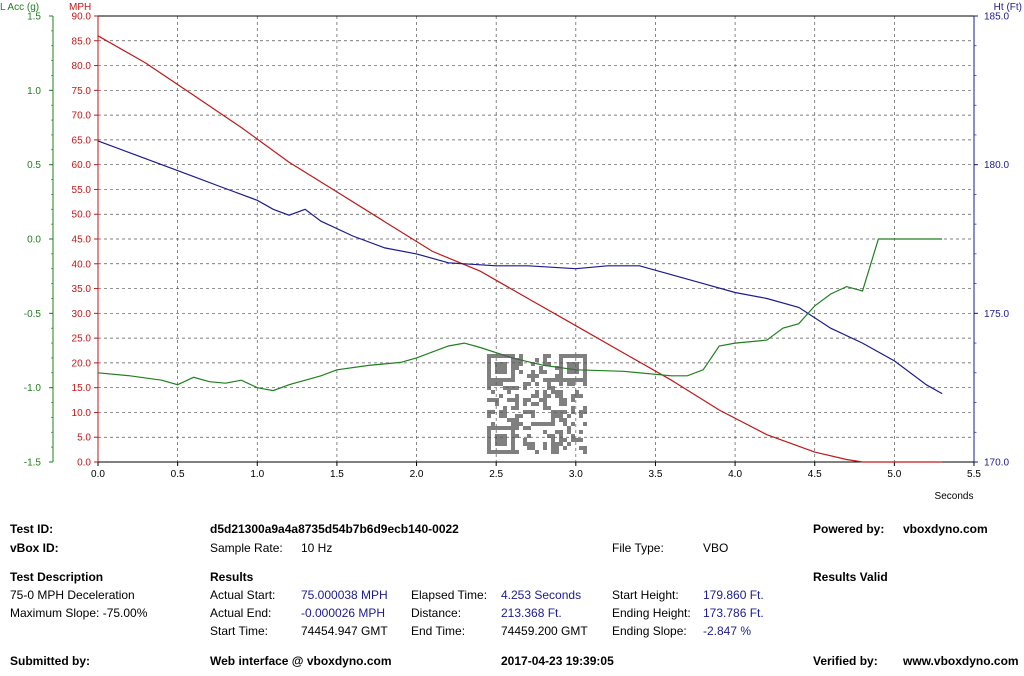  What do you see at coordinates (438, 631) in the screenshot?
I see `end-time-label: End Time:` at bounding box center [438, 631].